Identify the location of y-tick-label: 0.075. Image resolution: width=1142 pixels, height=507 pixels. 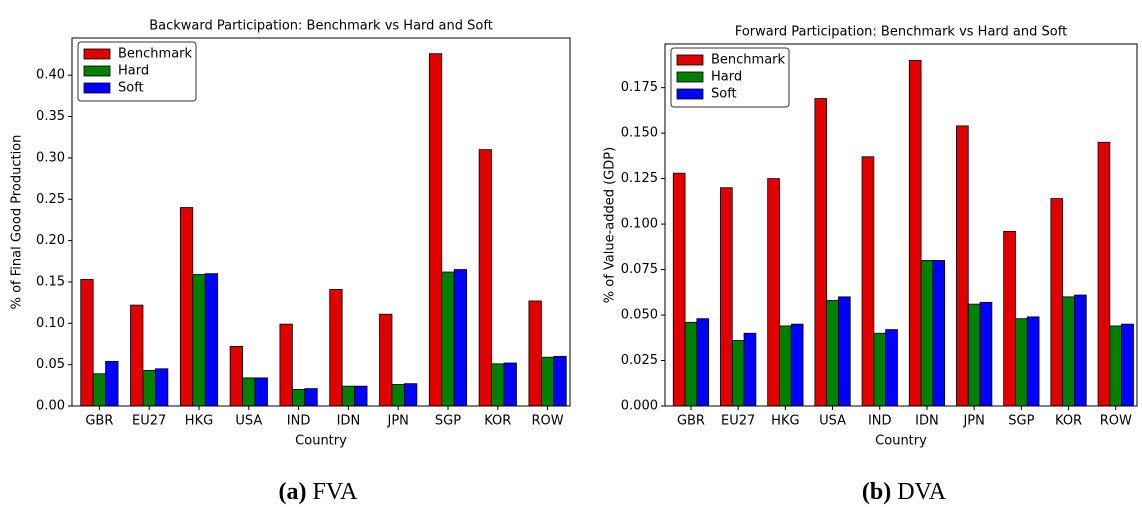
(639, 269).